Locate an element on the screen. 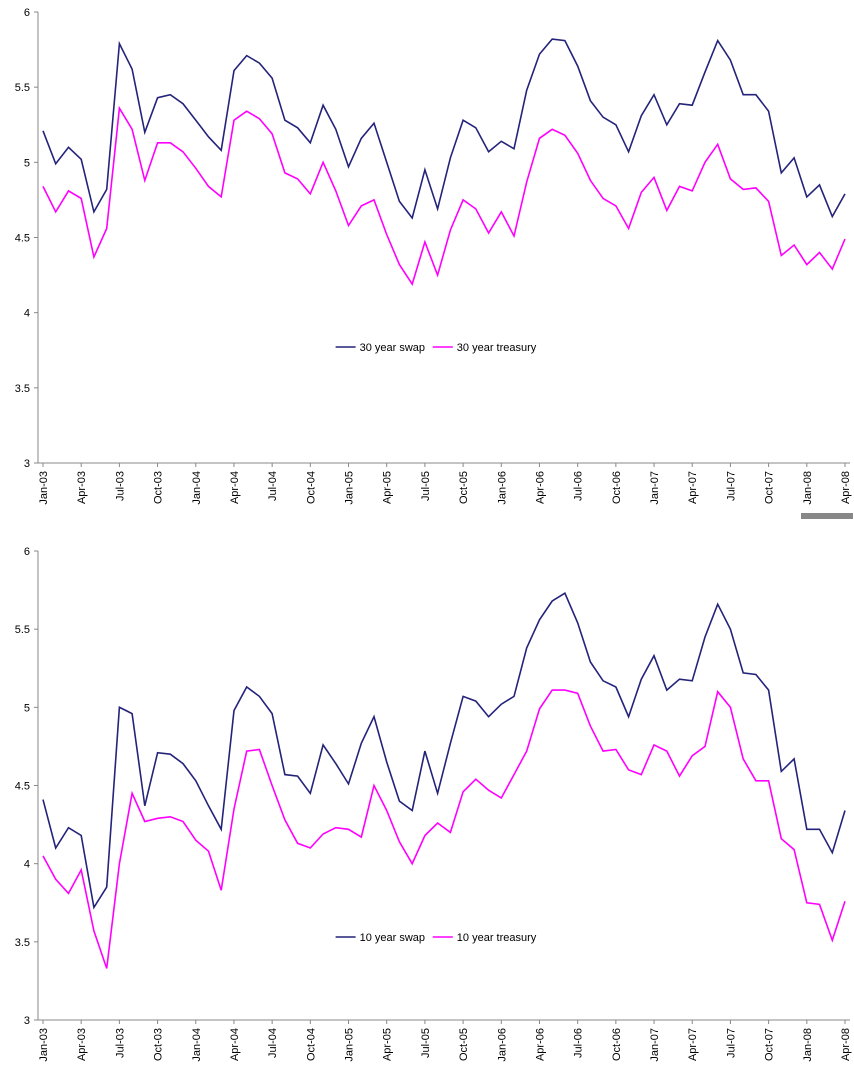  legend-label: 30 year swap is located at coordinates (392, 348).